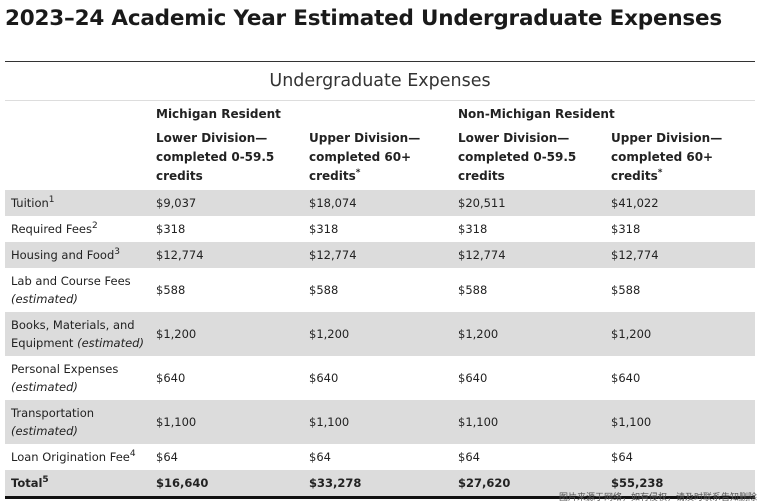 The height and width of the screenshot is (504, 761). What do you see at coordinates (45, 480) in the screenshot?
I see `footnote-marker: 5` at bounding box center [45, 480].